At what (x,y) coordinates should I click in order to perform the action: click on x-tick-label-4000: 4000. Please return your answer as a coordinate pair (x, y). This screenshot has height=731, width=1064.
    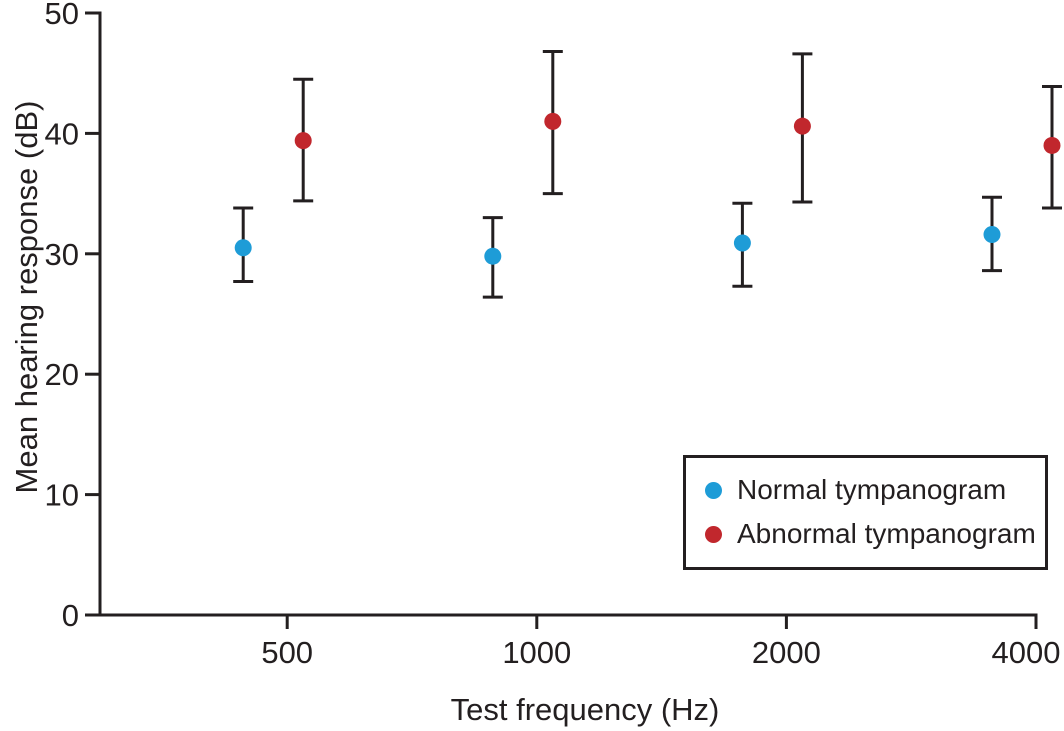
    Looking at the image, I should click on (1026, 652).